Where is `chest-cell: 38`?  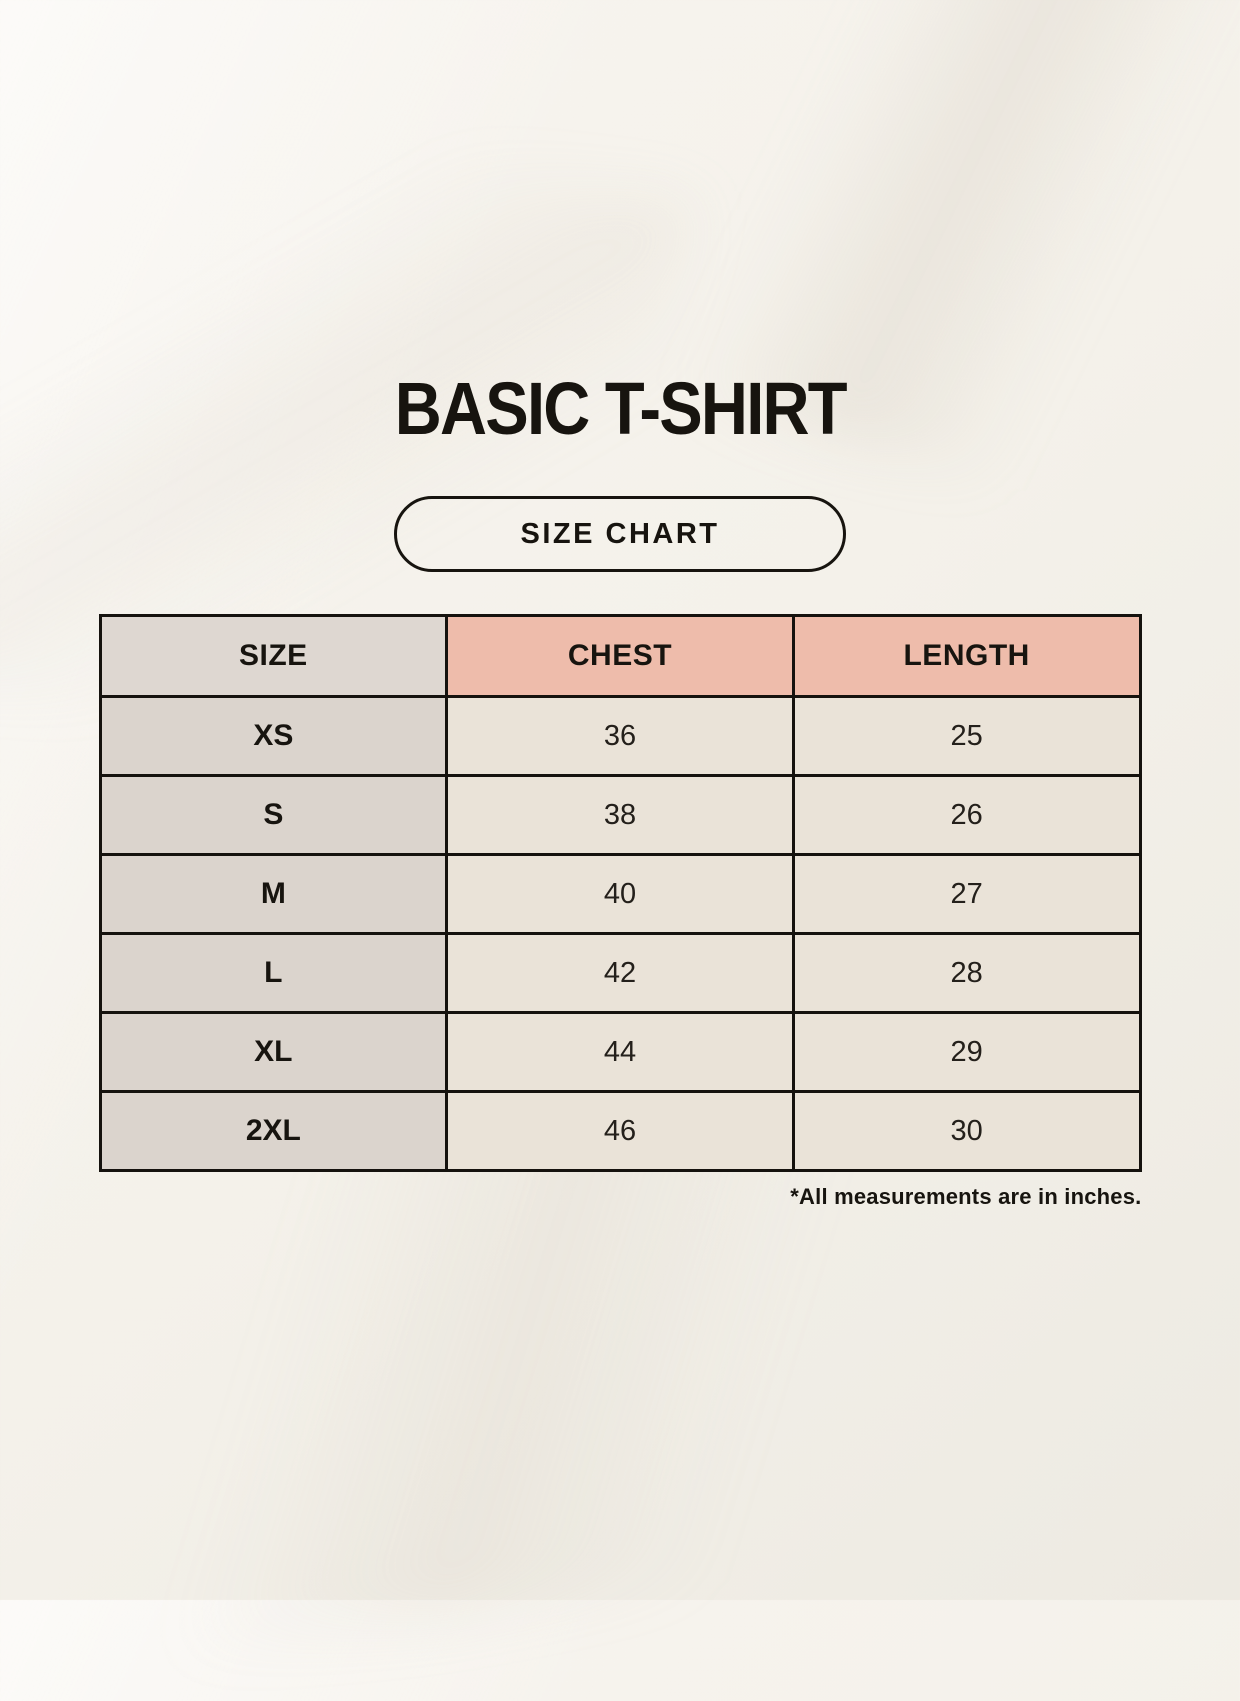 chest-cell: 38 is located at coordinates (620, 815).